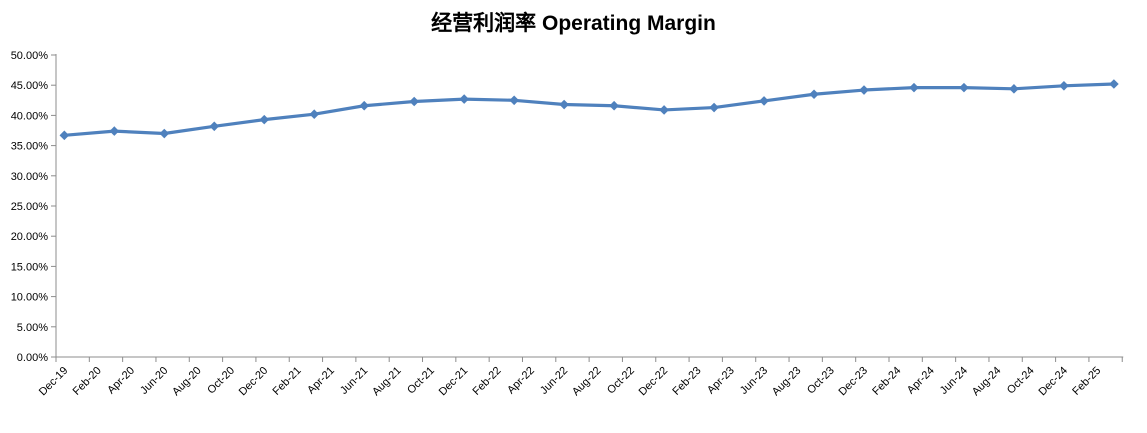  What do you see at coordinates (686, 381) in the screenshot?
I see `x-tick-label: Feb-23` at bounding box center [686, 381].